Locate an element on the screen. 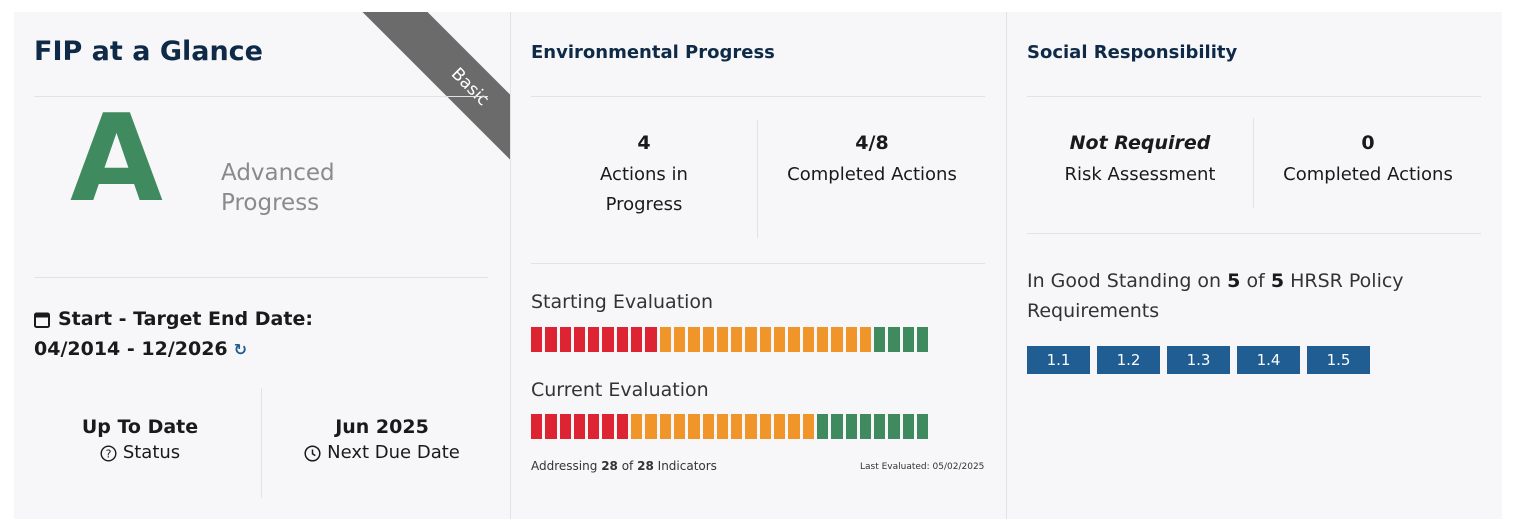  status-caption: ? Status is located at coordinates (140, 453).